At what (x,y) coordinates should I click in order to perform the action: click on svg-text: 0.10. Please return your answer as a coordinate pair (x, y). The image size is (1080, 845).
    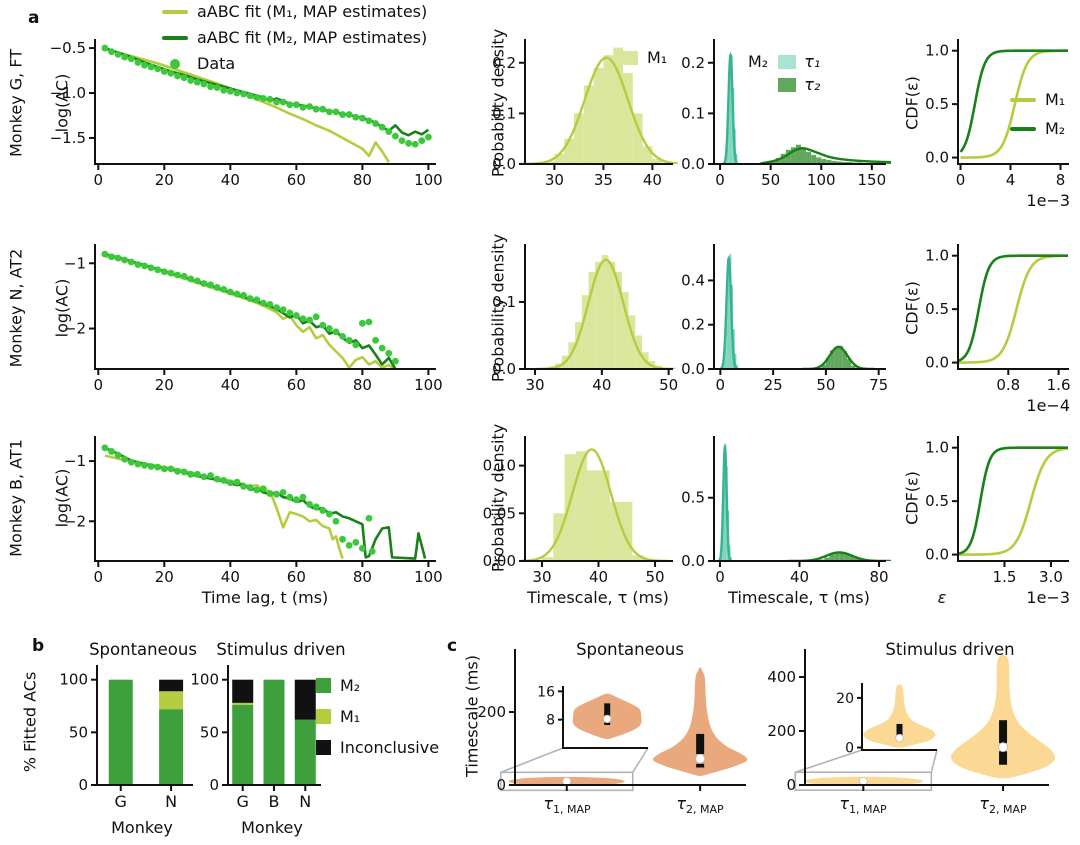
    Looking at the image, I should click on (499, 466).